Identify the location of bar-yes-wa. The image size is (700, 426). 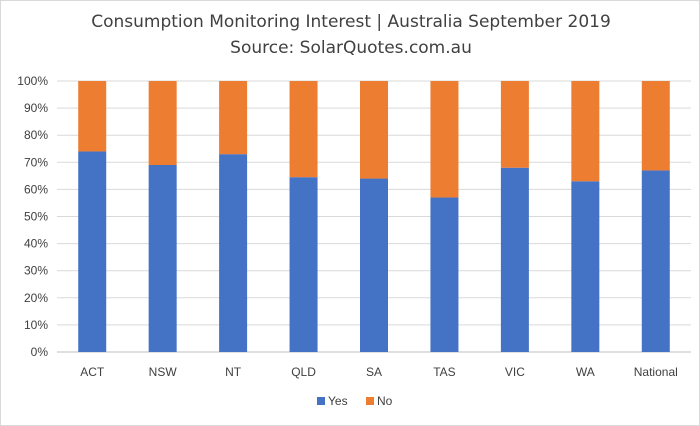
(585, 266).